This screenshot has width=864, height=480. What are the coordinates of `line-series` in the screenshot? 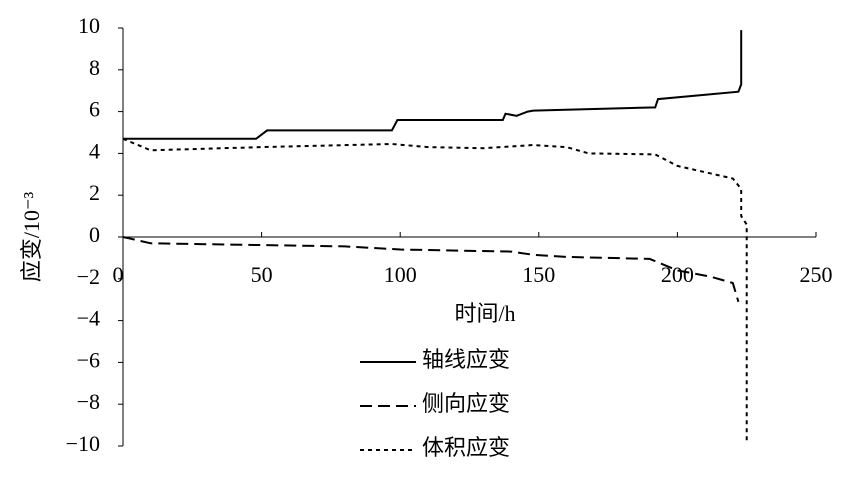 It's located at (431, 269).